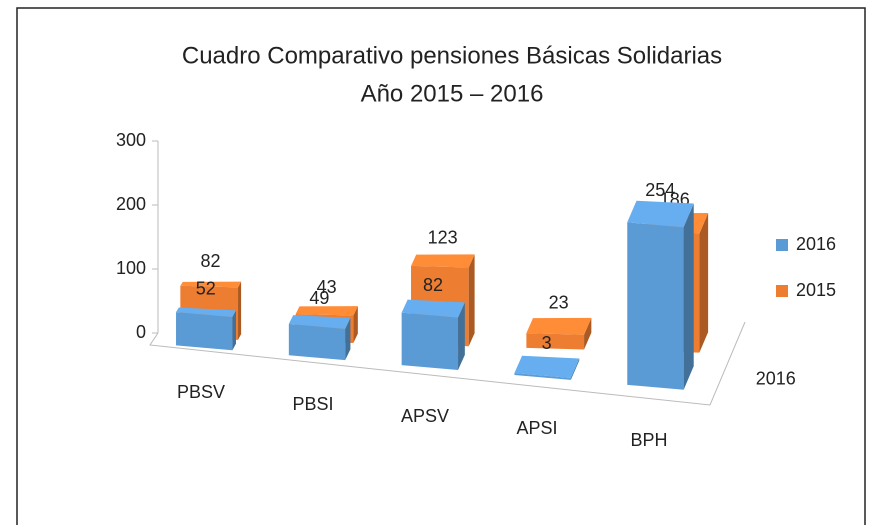 This screenshot has height=525, width=872. What do you see at coordinates (816, 290) in the screenshot?
I see `legend-label: 2015` at bounding box center [816, 290].